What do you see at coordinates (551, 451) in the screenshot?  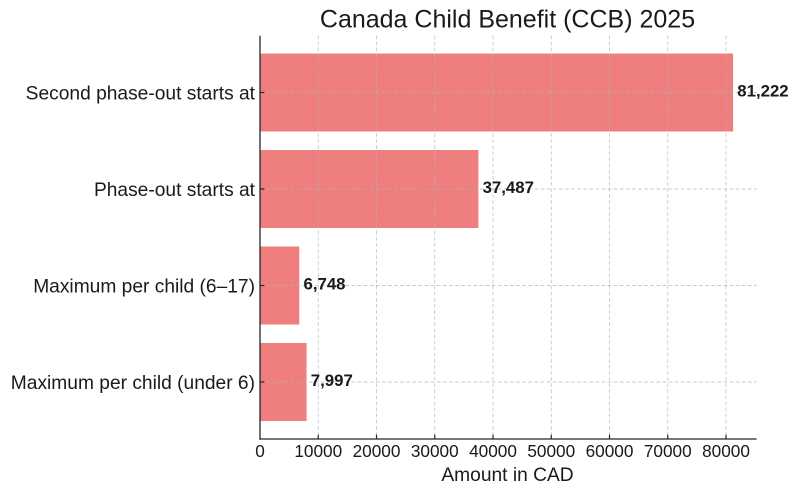 I see `svg-text: 50000` at bounding box center [551, 451].